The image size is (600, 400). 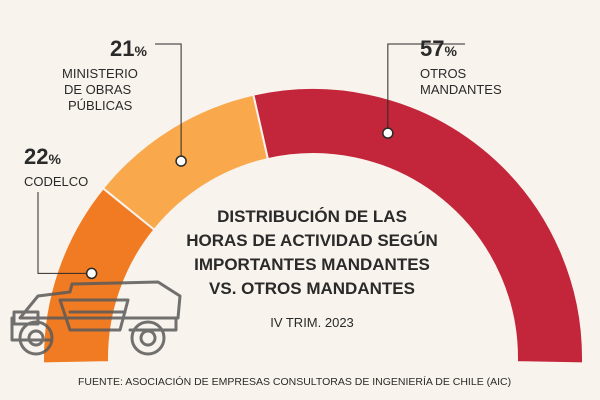 I want to click on mining-truck-icon, so click(x=96, y=318).